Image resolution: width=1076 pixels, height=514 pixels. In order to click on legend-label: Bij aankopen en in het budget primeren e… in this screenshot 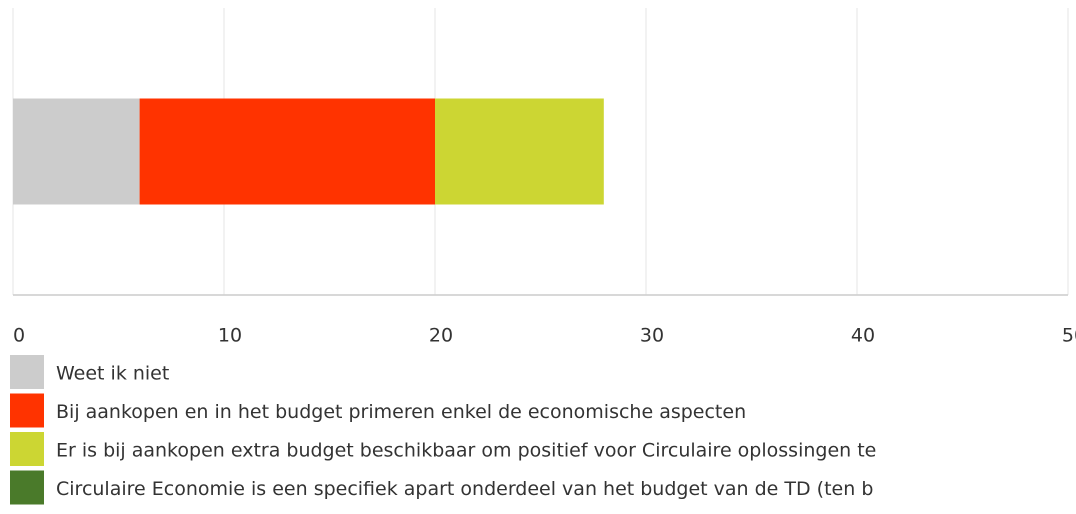, I will do `click(401, 412)`.